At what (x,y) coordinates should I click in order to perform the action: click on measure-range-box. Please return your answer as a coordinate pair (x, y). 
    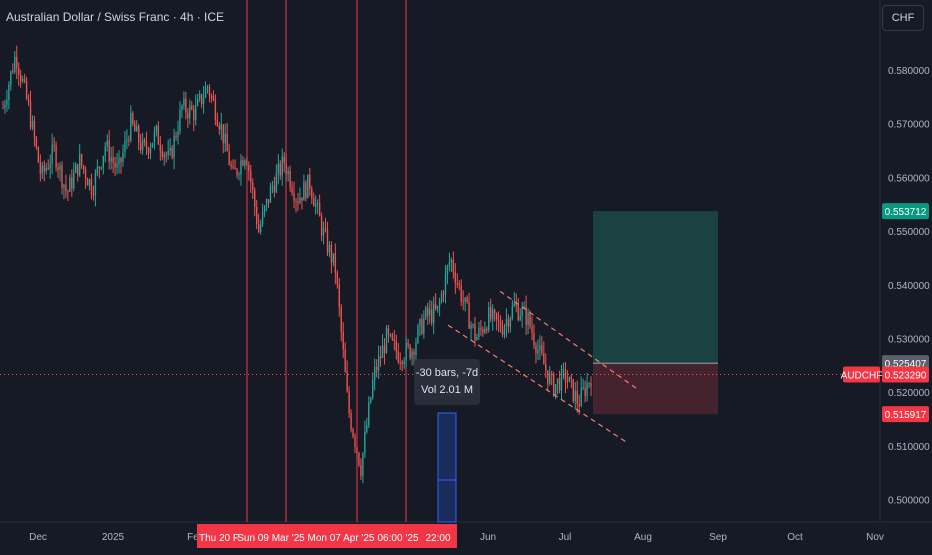
    Looking at the image, I should click on (447, 467).